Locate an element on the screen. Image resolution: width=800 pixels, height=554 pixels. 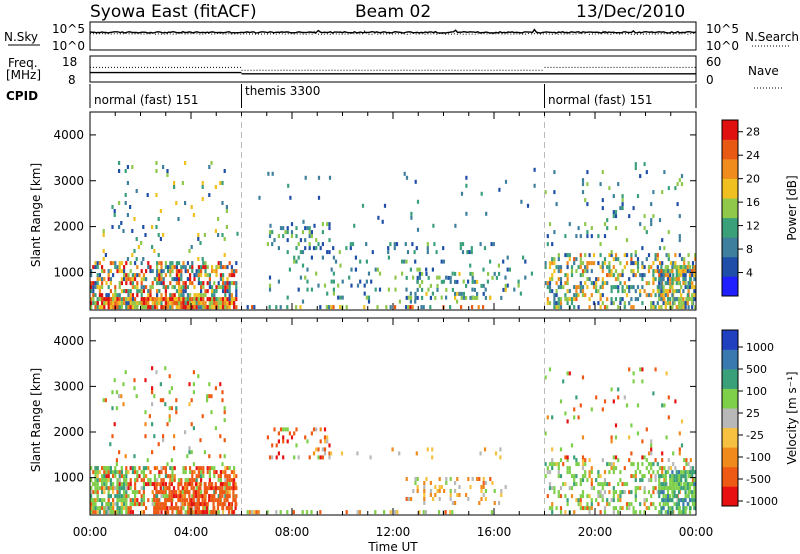
colorbar-swatch is located at coordinates (730, 149).